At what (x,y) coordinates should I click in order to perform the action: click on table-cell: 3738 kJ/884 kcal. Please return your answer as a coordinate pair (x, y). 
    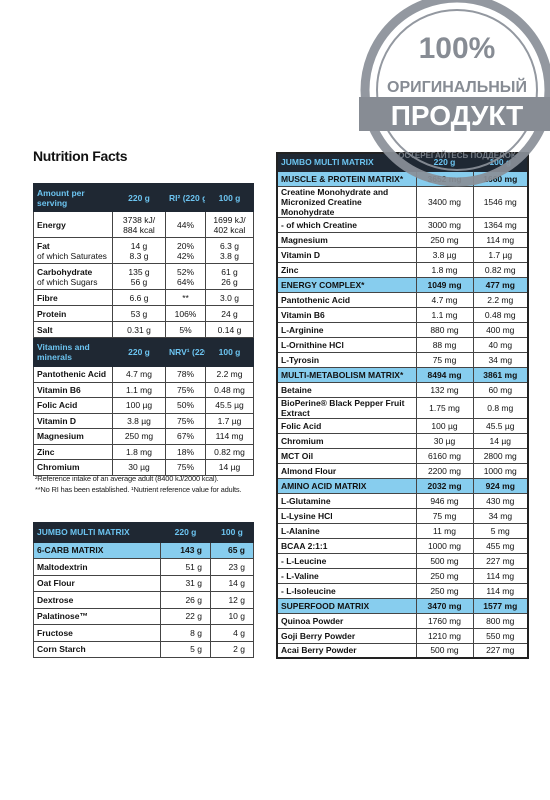
    Looking at the image, I should click on (139, 224).